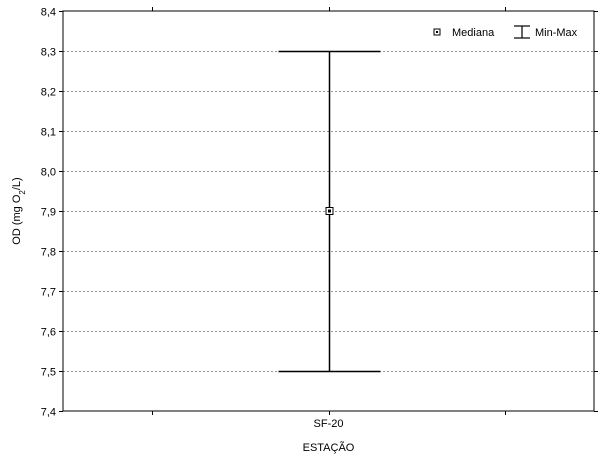  I want to click on y-tick-label: 8,4, so click(48, 13).